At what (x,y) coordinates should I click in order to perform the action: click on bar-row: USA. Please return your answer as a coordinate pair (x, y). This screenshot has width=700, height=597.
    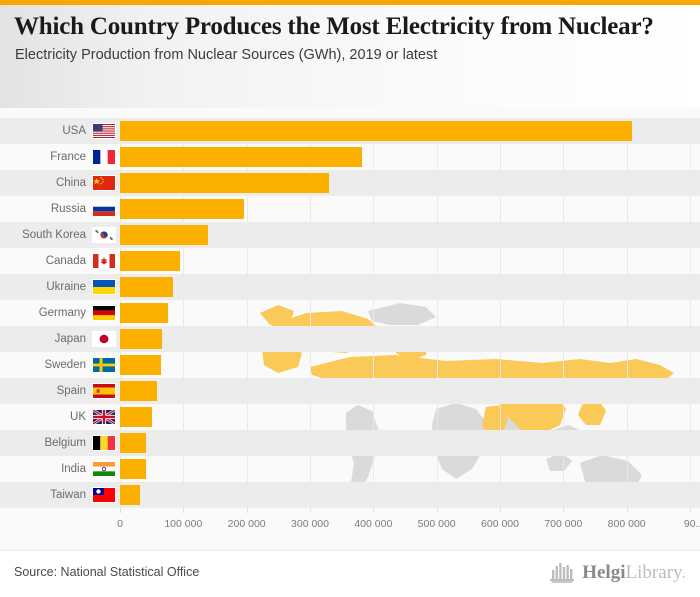
    Looking at the image, I should click on (350, 131).